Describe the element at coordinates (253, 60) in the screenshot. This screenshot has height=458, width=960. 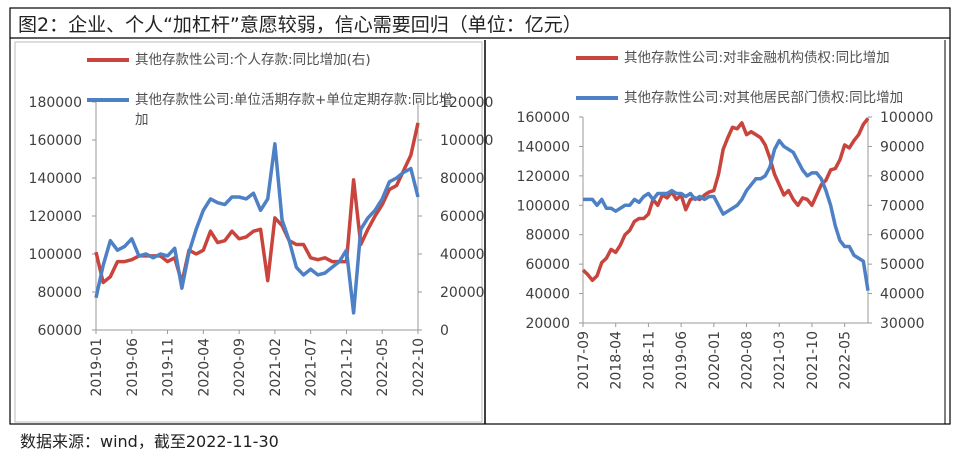
I see `legend-label: 其他存款性公司:个人存款:同比增加(右)` at that location.